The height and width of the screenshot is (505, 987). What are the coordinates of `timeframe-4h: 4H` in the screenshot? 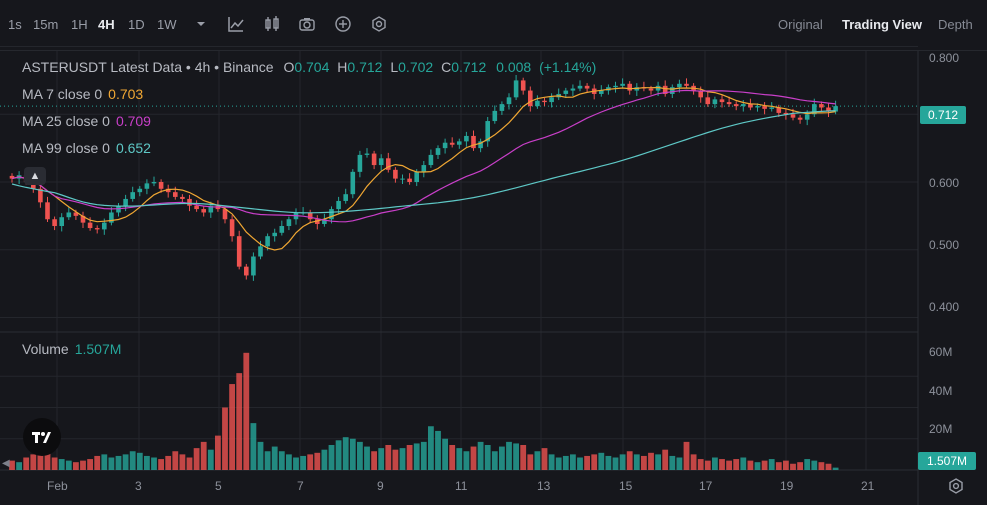 It's located at (106, 24).